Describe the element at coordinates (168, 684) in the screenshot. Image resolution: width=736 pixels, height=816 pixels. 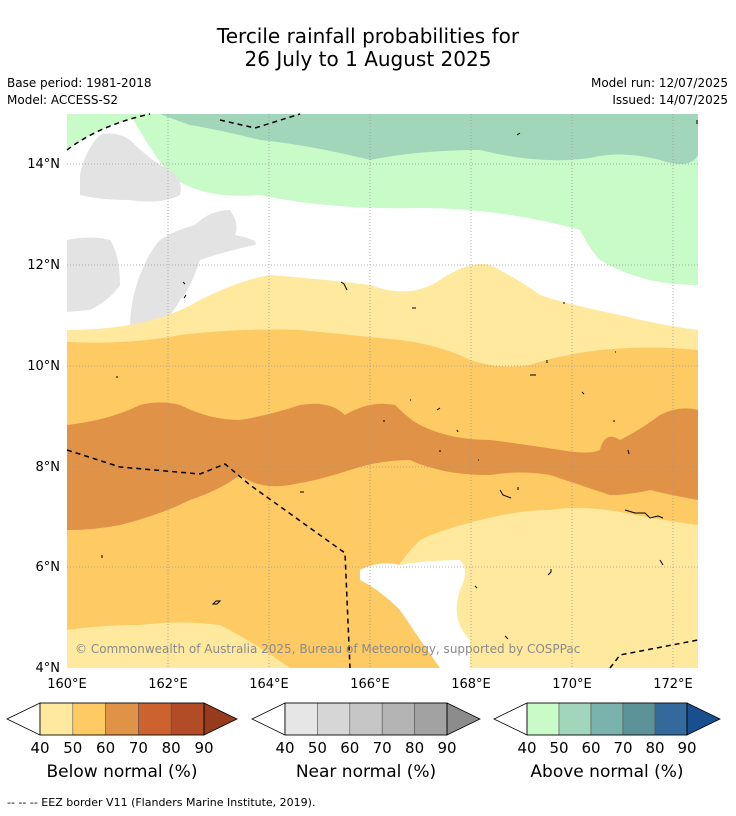
I see `lon-label: 162°E` at that location.